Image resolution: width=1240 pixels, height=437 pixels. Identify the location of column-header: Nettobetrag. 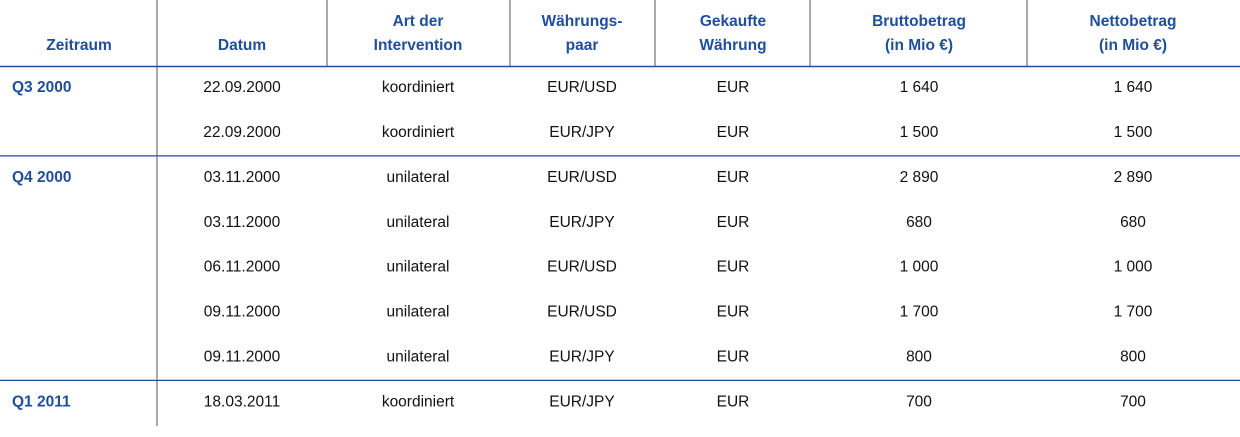
(1133, 21).